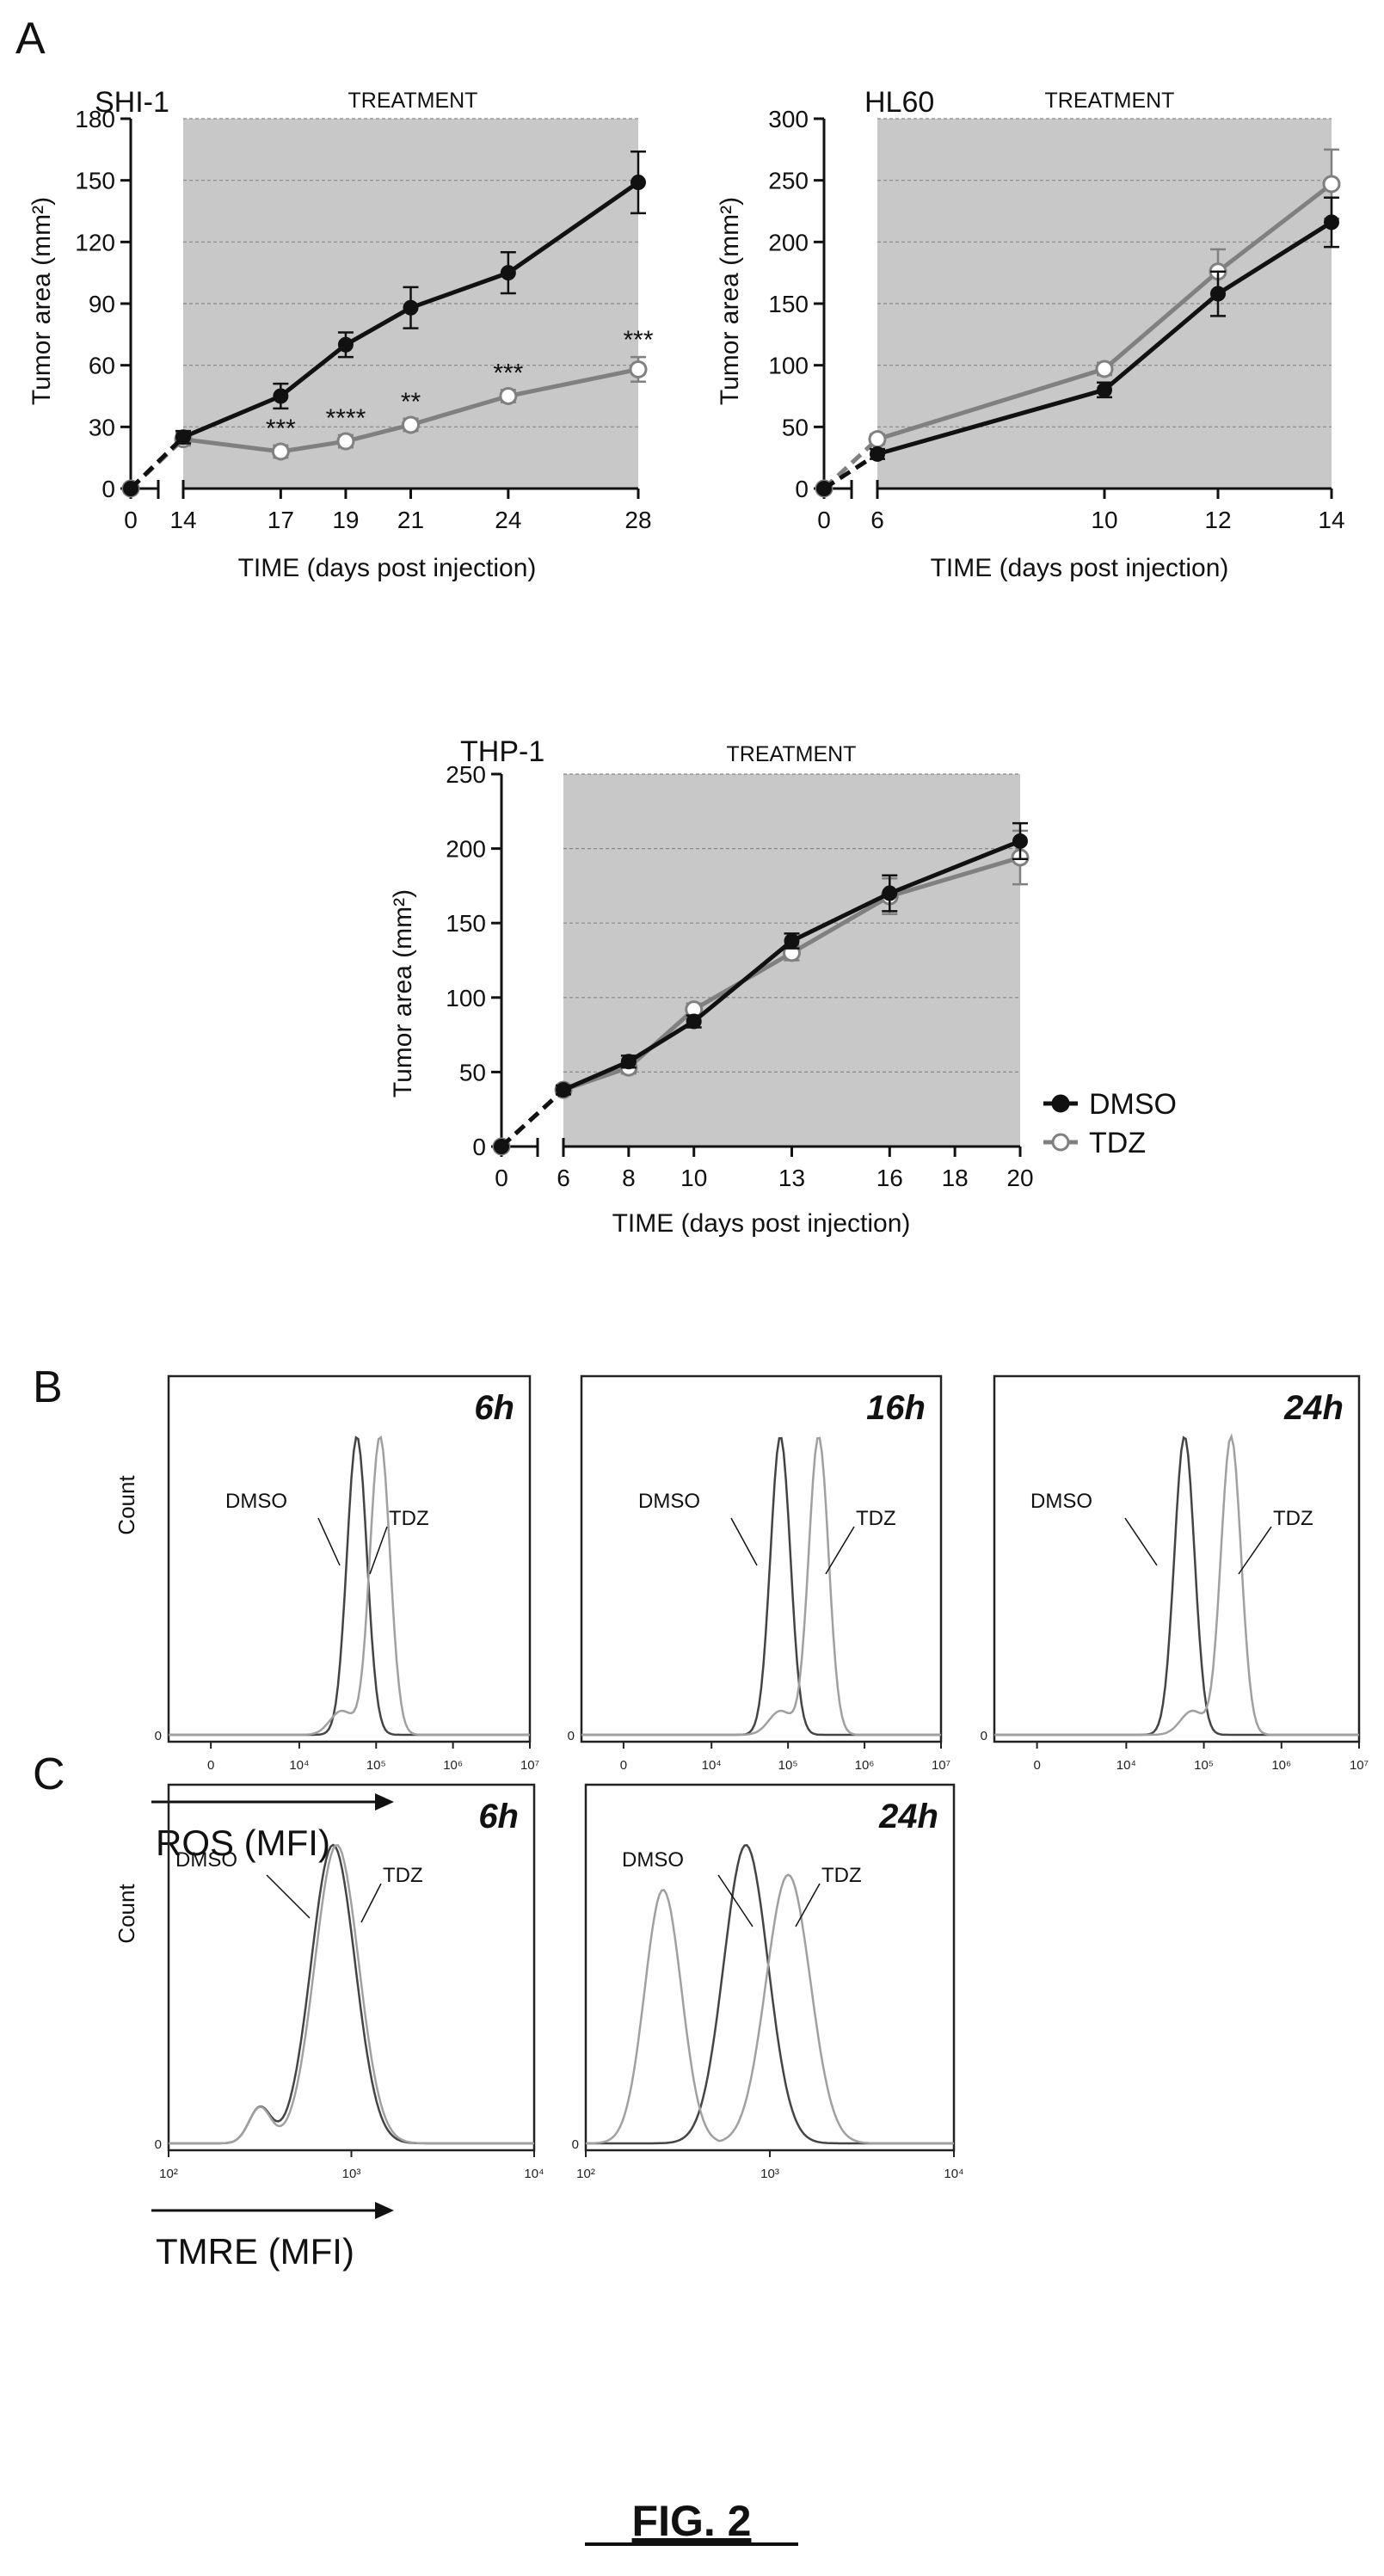  What do you see at coordinates (637, 520) in the screenshot?
I see `x-tick-label: 28` at bounding box center [637, 520].